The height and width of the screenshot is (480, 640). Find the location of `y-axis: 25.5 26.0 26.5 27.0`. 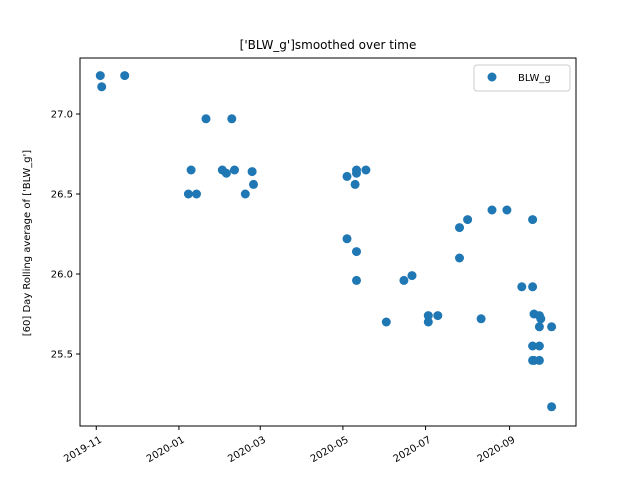

y-axis: 25.5 26.0 26.5 27.0 is located at coordinates (65, 235).